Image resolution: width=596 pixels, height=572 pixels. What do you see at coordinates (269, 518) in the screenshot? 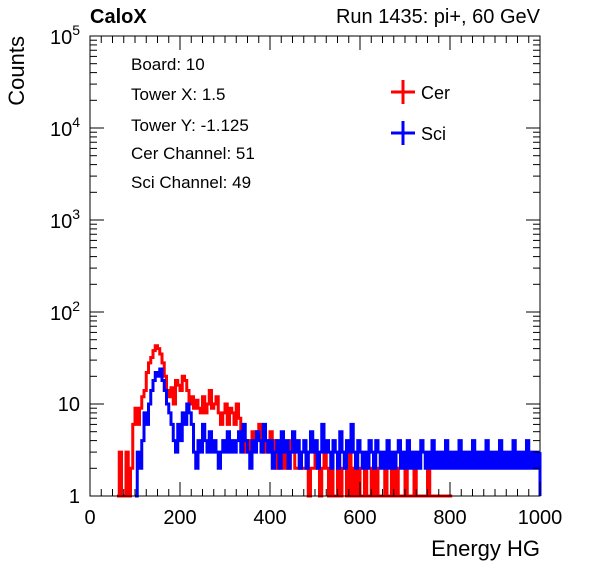
I see `x-tick-label: 400` at bounding box center [269, 518].